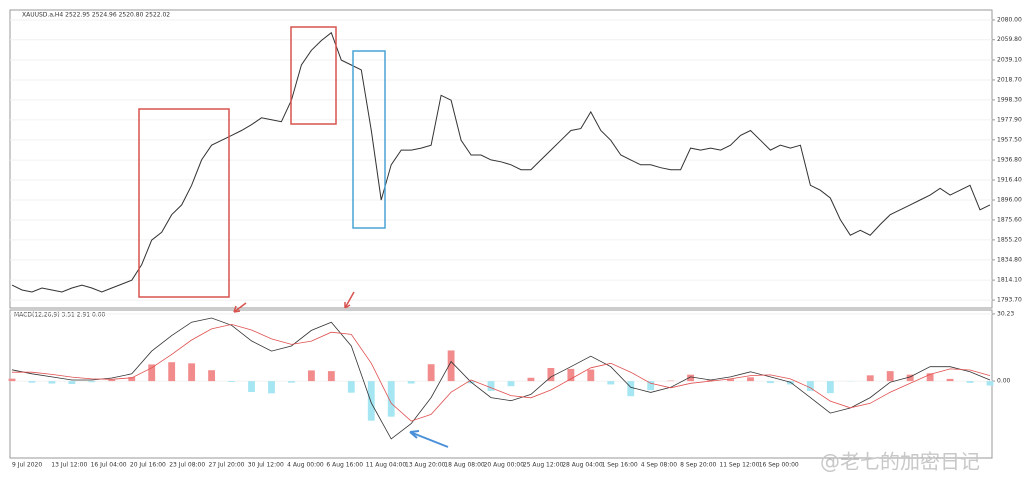 The image size is (1024, 486). Describe the element at coordinates (582, 465) in the screenshot. I see `x-tick-label: 28 Aug 04:00` at that location.